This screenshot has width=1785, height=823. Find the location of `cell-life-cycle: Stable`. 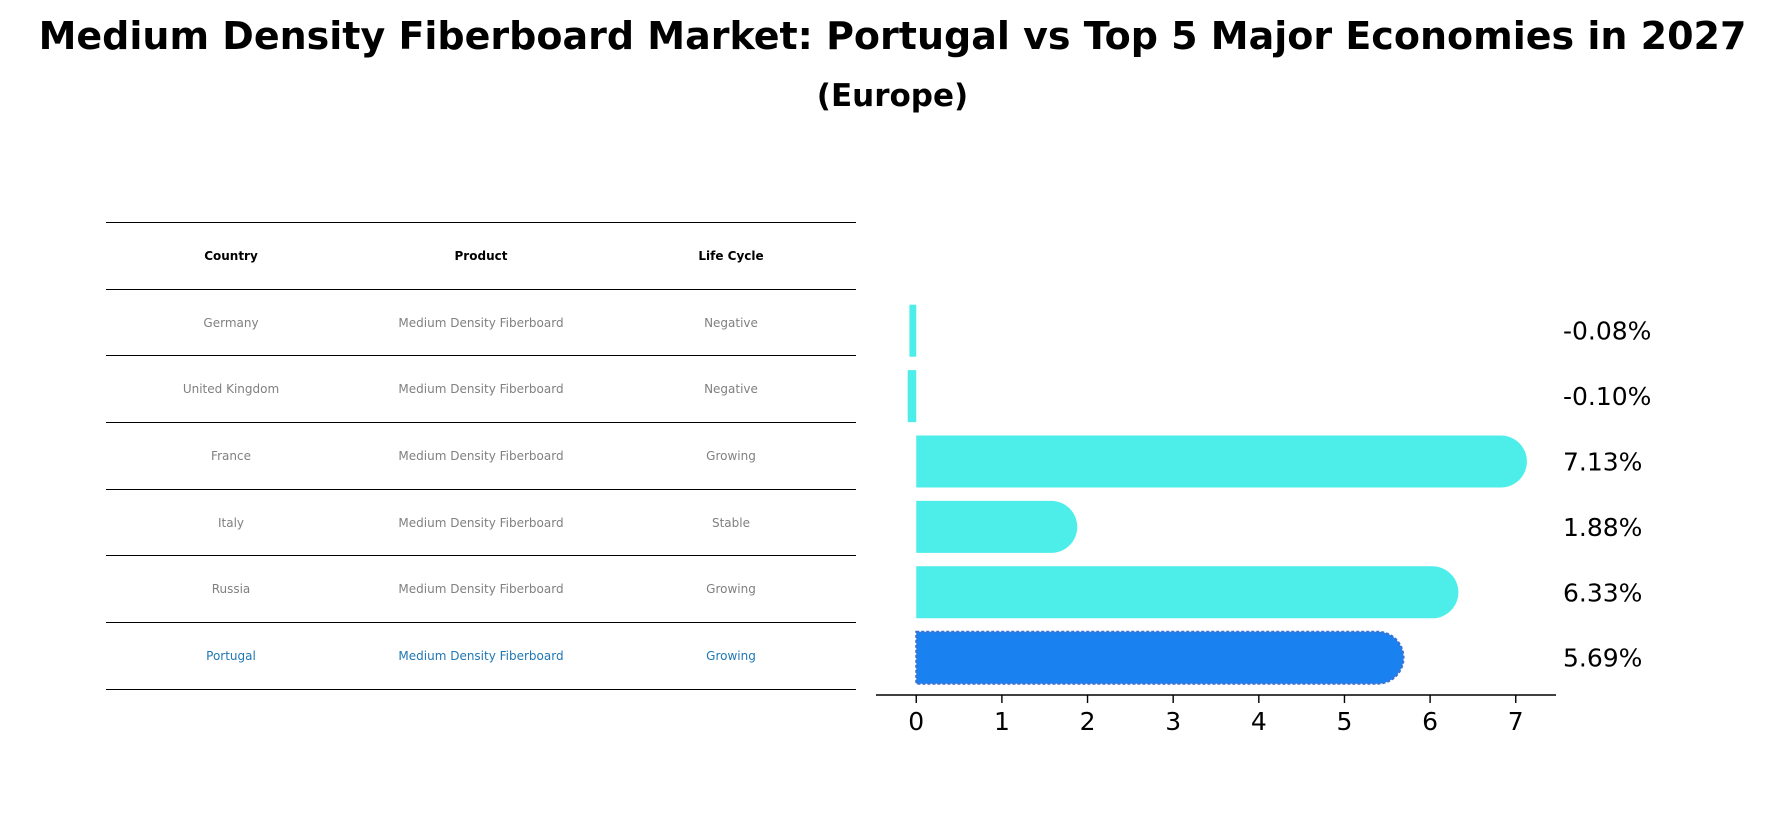

cell-life-cycle: Stable is located at coordinates (731, 523).